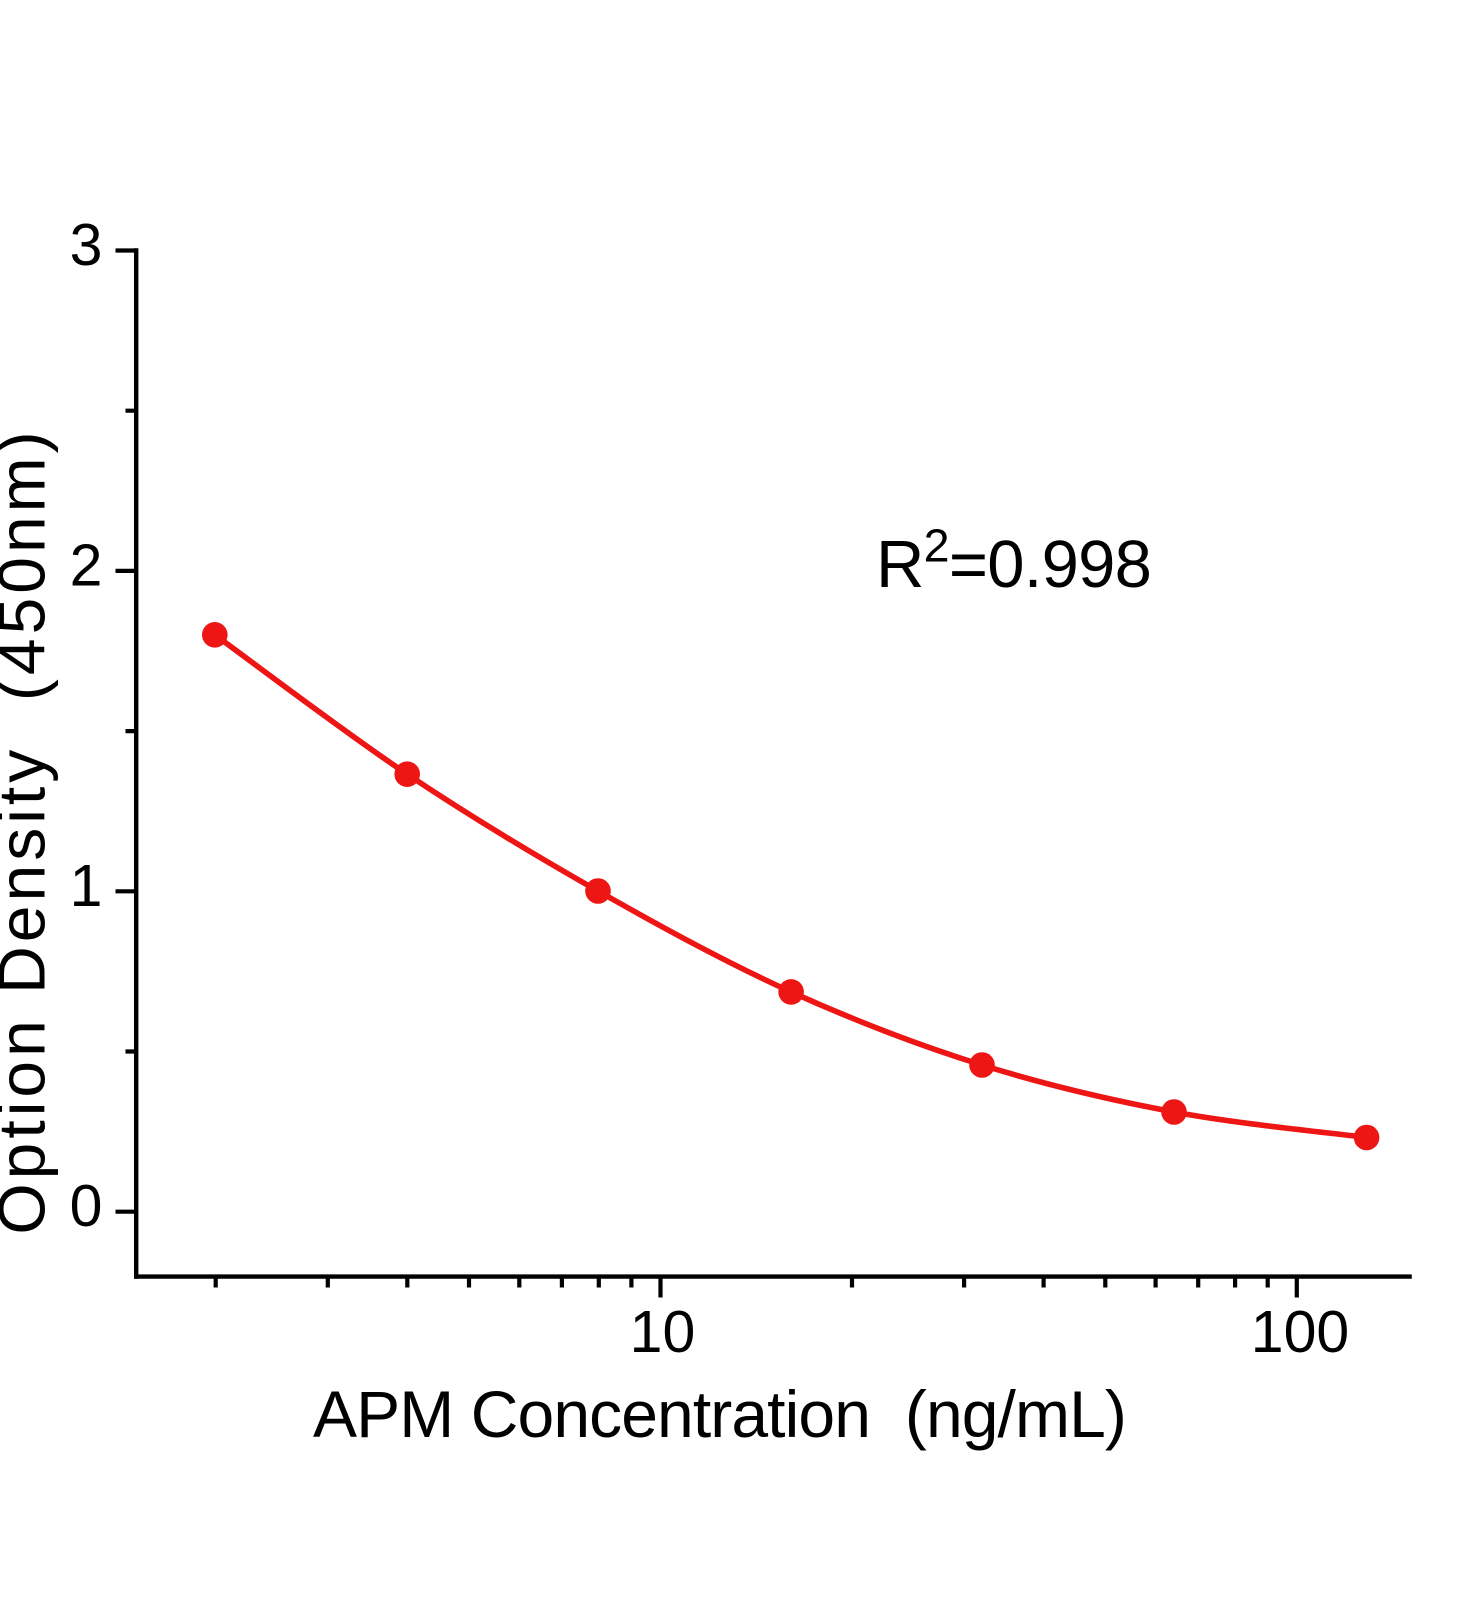 The image size is (1472, 1600). Describe the element at coordinates (29, 830) in the screenshot. I see `svg-text: Option Density (450nm)` at that location.